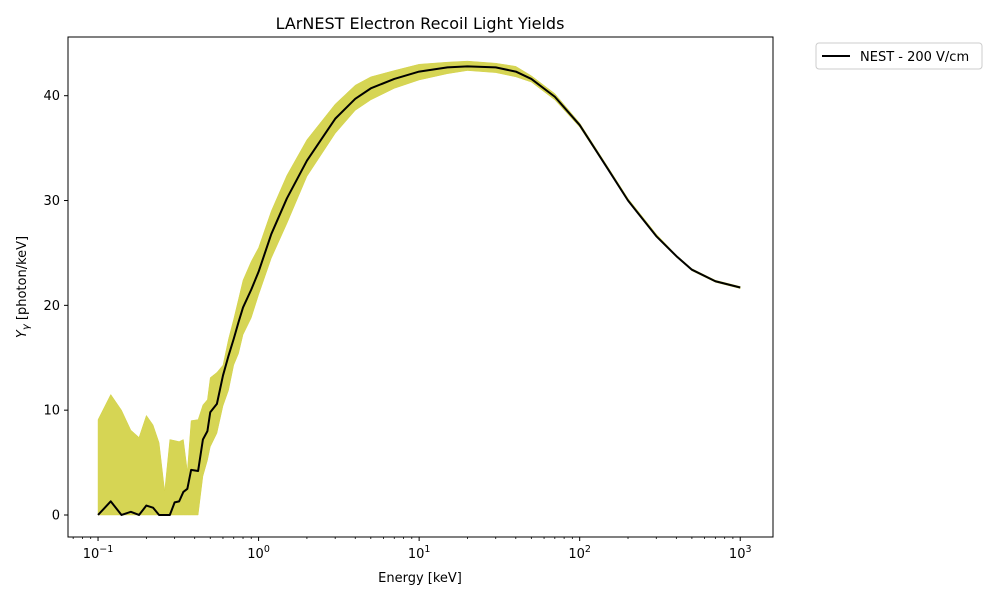 This screenshot has width=1000, height=600. What do you see at coordinates (579, 553) in the screenshot?
I see `x-tick-label: 10²` at bounding box center [579, 553].